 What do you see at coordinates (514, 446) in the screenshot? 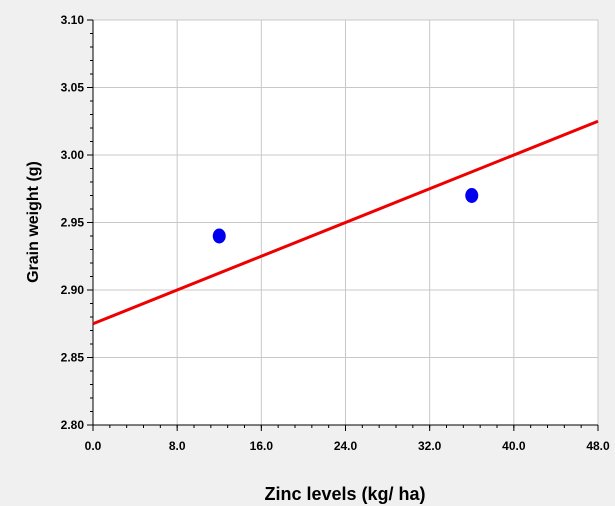
I see `x-tick-label: 40.0` at bounding box center [514, 446].